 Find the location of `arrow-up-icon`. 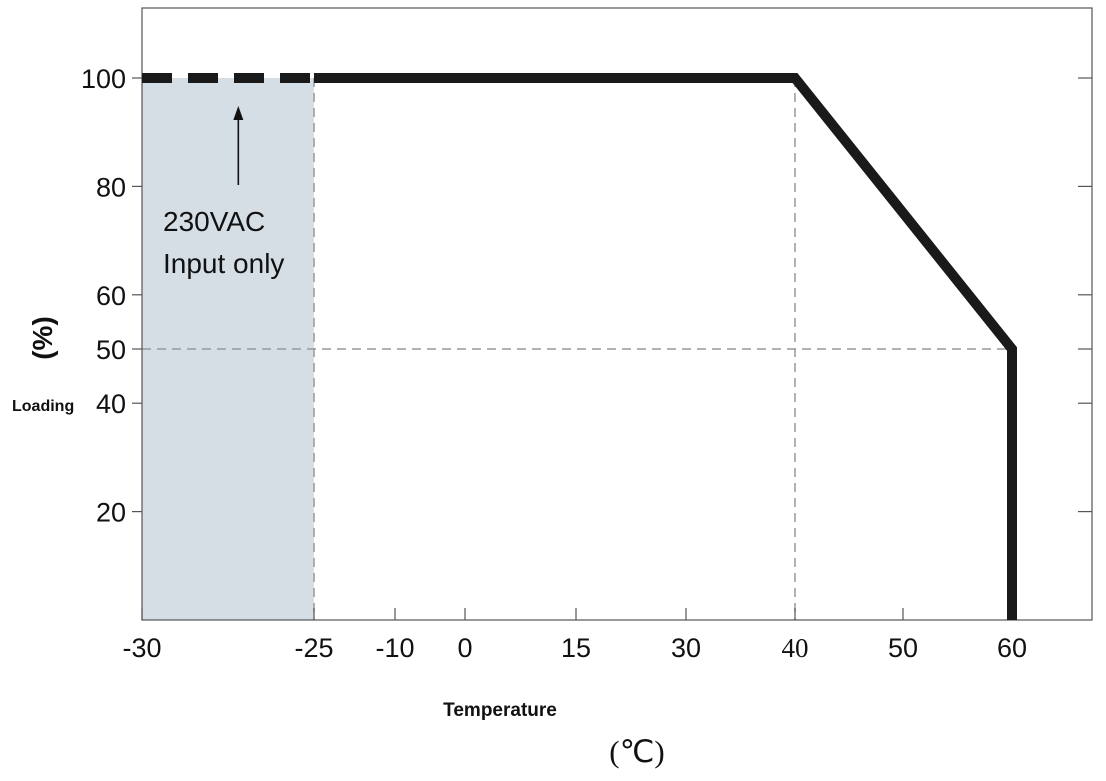

arrow-up-icon is located at coordinates (238, 113).